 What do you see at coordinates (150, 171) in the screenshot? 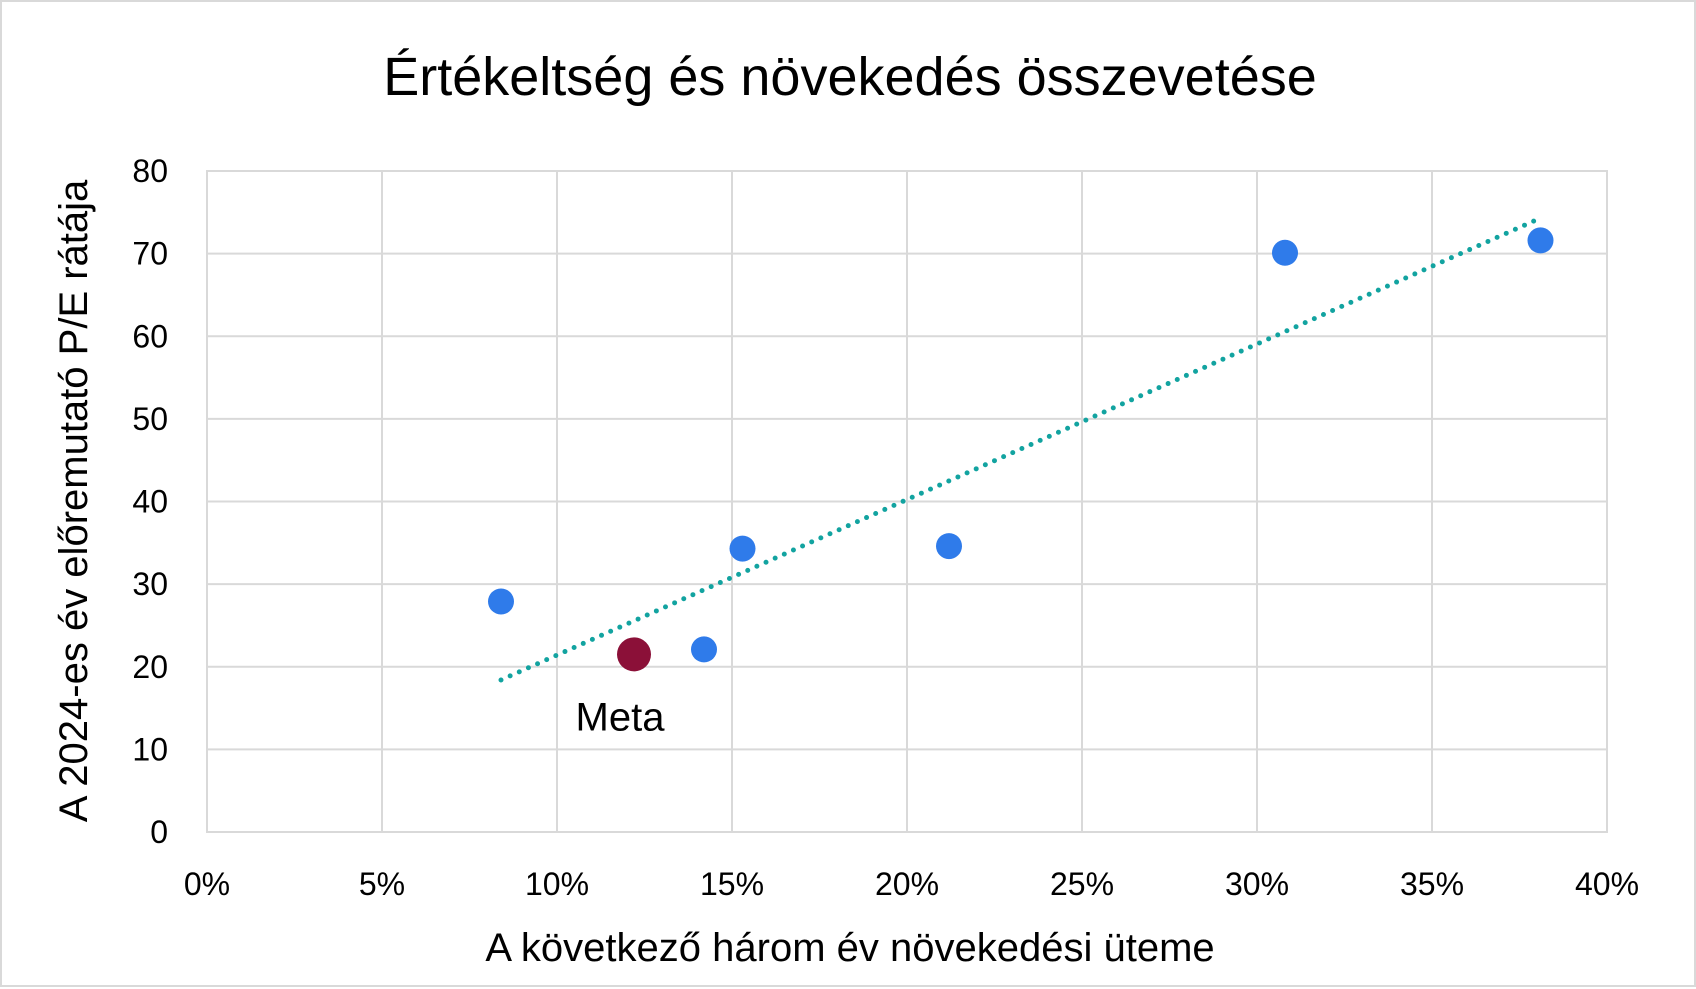
I see `y-tick-label: 80` at bounding box center [150, 171].